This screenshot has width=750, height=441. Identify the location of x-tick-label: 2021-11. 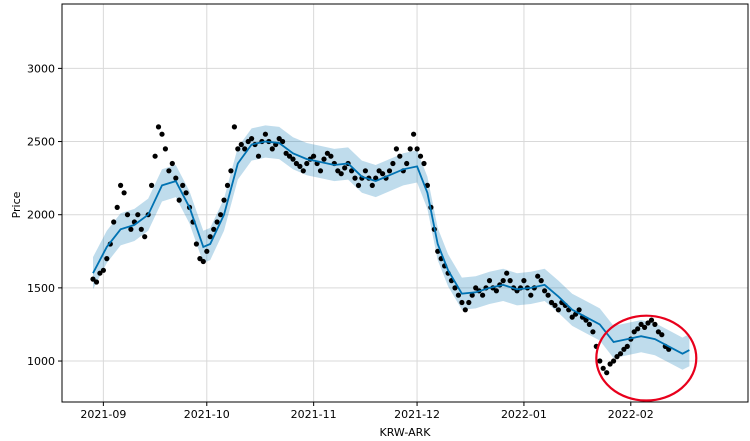
(314, 414).